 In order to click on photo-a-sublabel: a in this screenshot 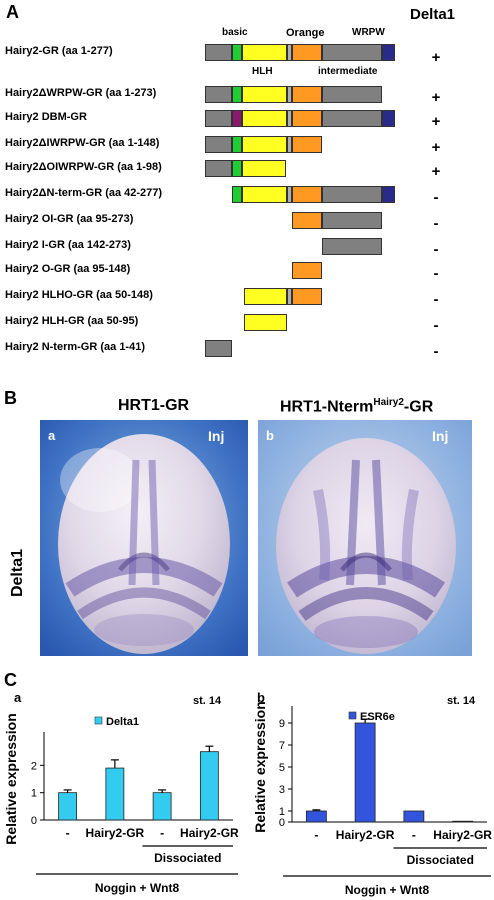, I will do `click(52, 435)`.